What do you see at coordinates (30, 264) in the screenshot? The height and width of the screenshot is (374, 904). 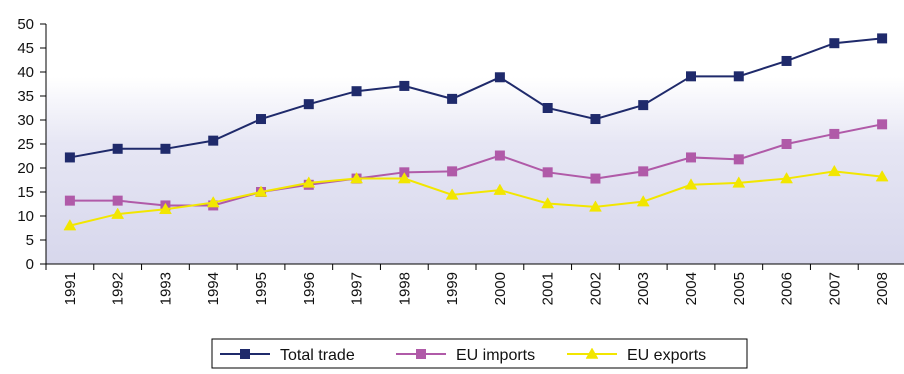 I see `y-tick-label: 0` at bounding box center [30, 264].